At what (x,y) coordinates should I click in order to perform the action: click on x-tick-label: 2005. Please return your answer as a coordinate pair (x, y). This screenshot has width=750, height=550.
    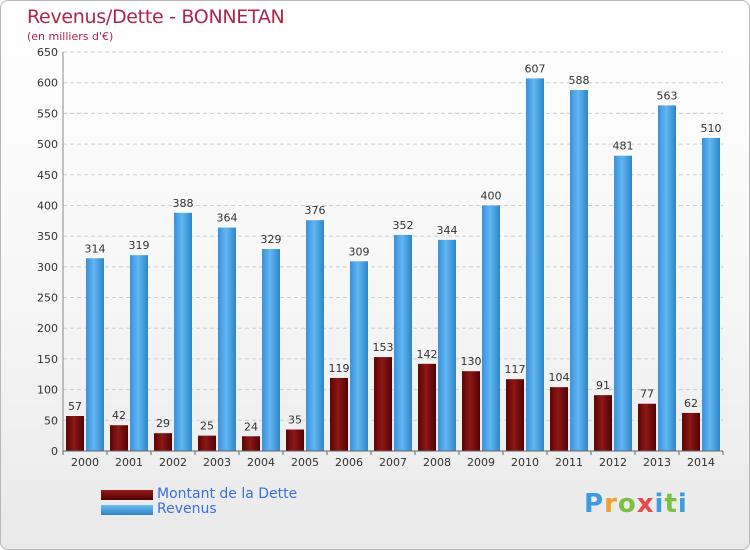
    Looking at the image, I should click on (305, 462).